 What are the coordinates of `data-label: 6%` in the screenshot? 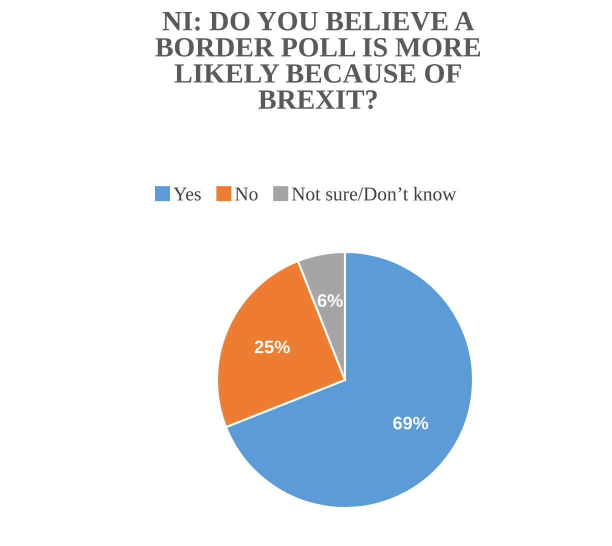 It's located at (330, 300).